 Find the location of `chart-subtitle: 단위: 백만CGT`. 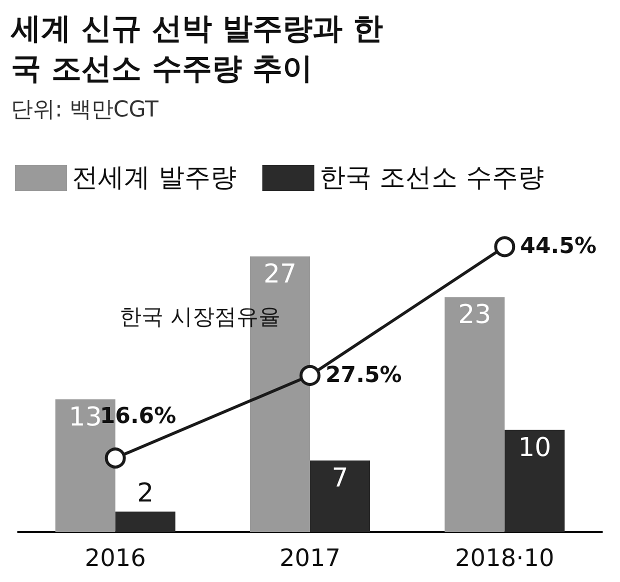

chart-subtitle: 단위: 백만CGT is located at coordinates (85, 110).